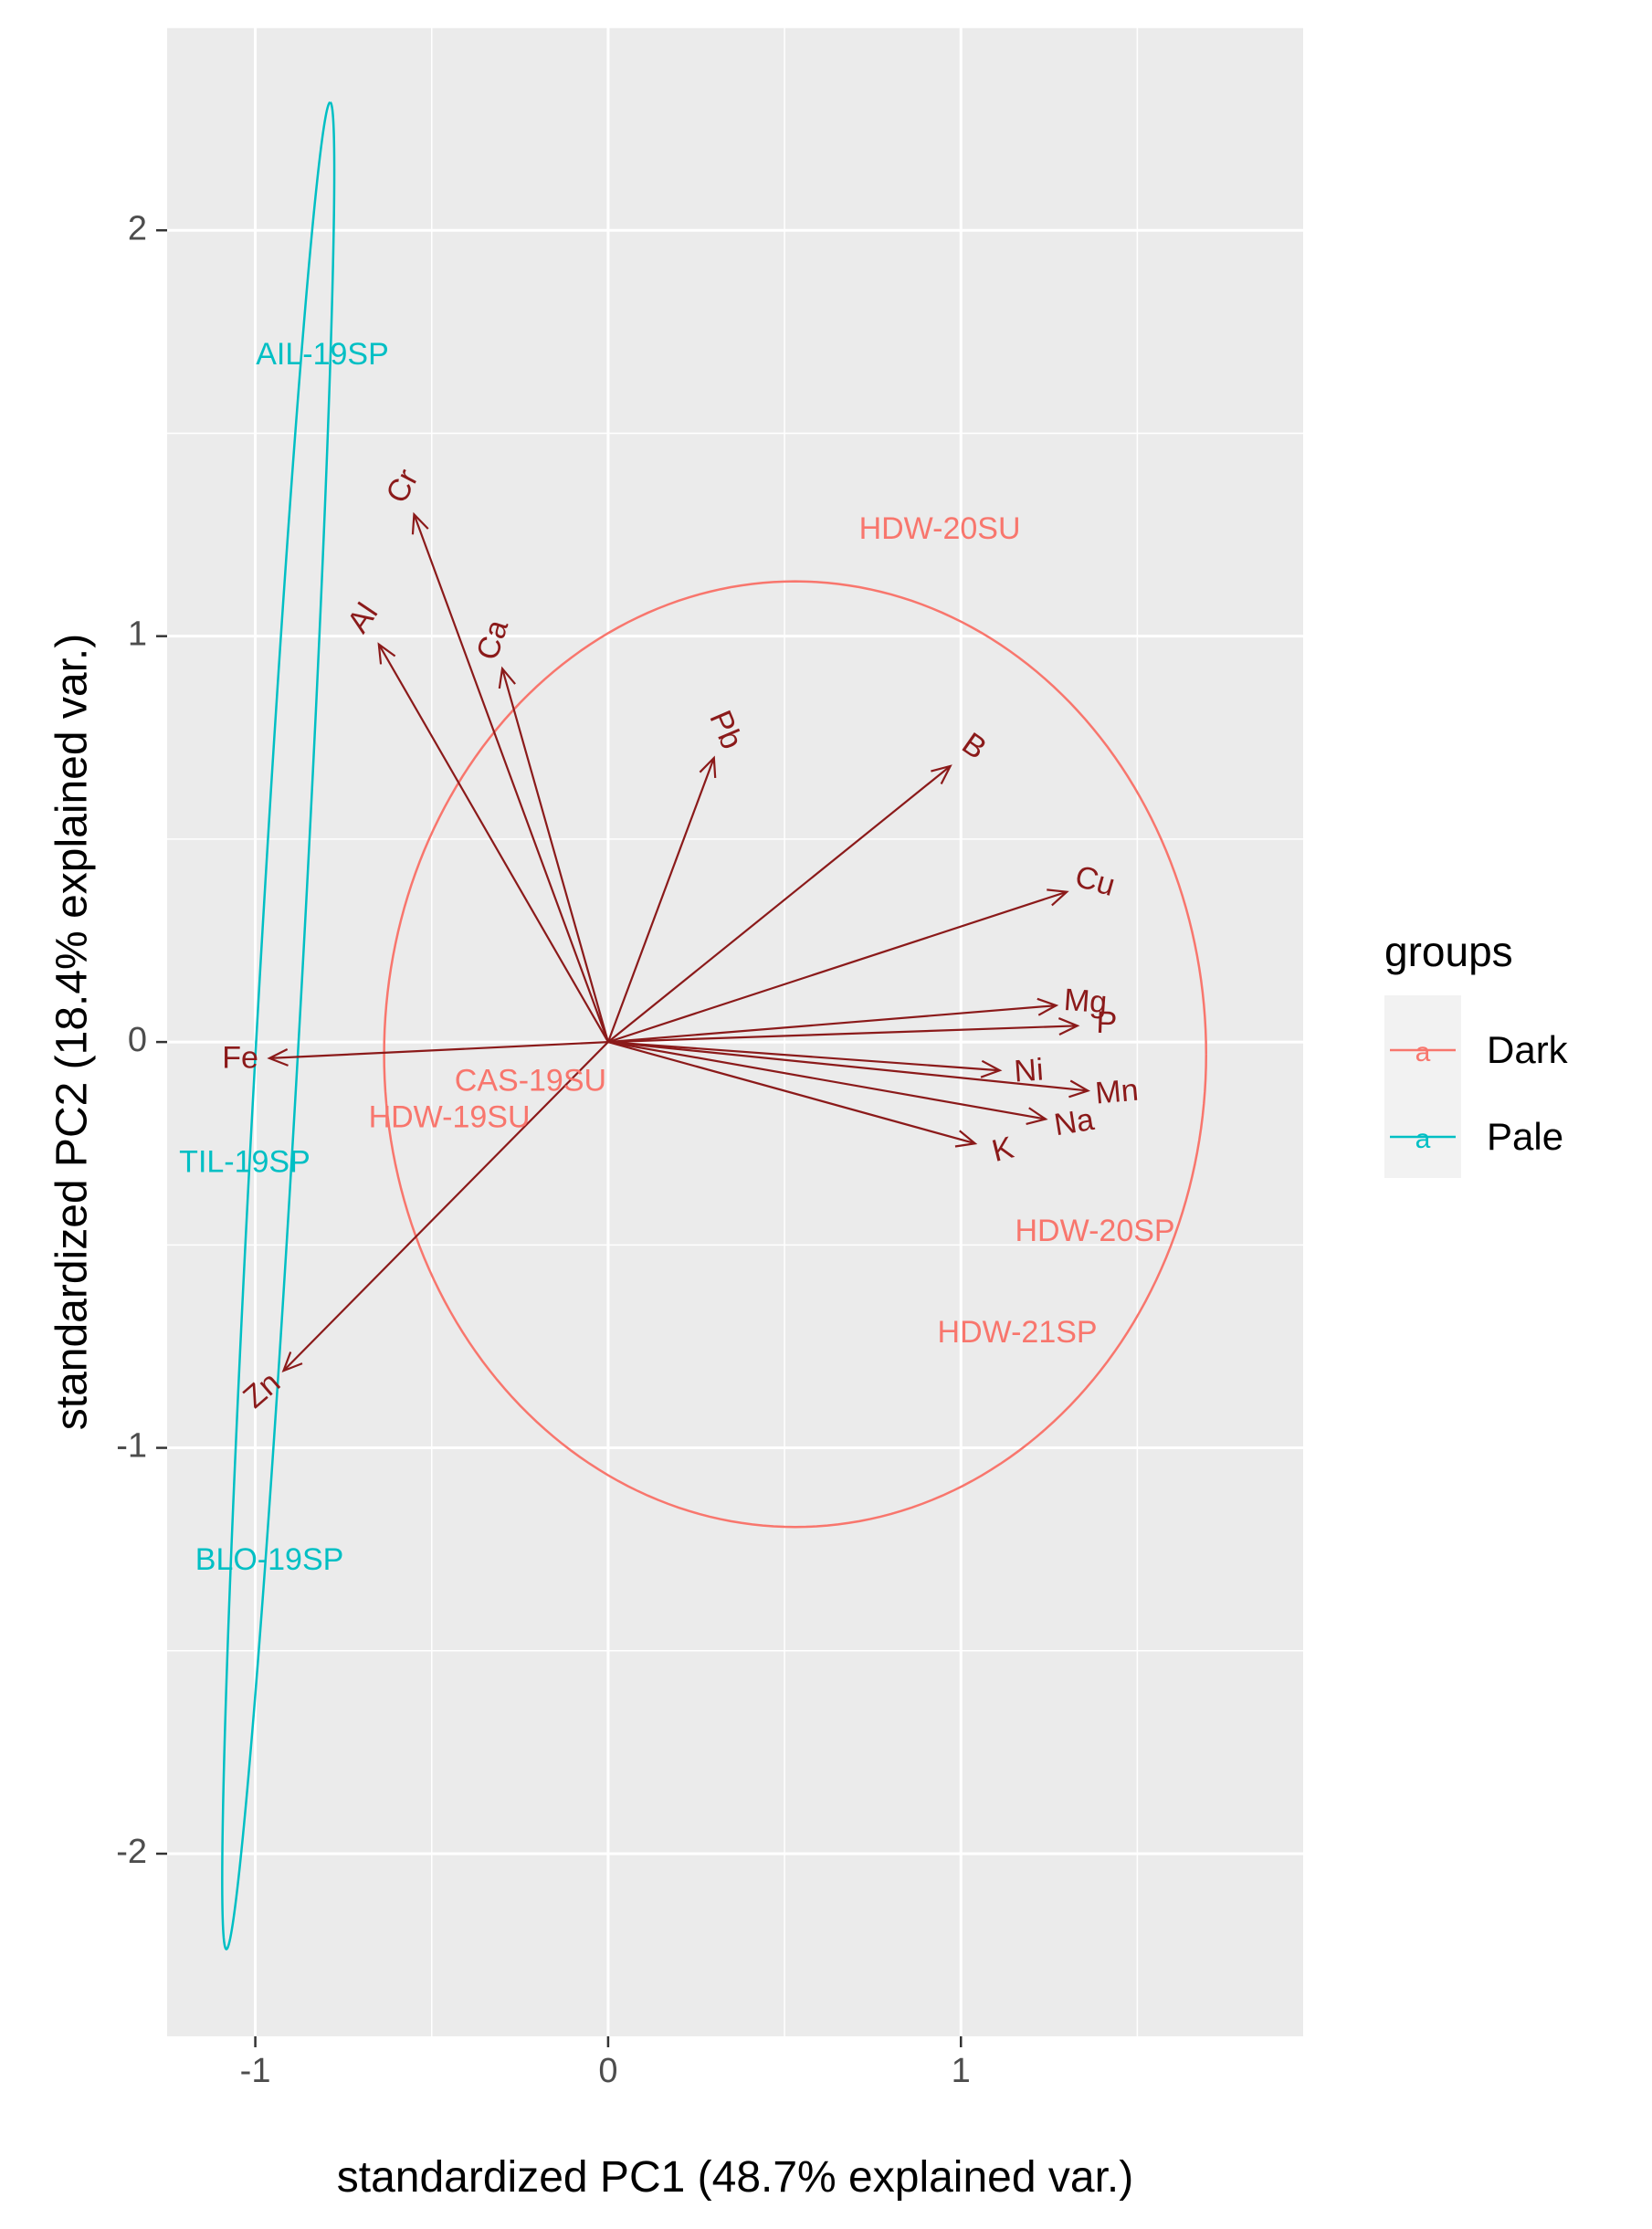  I want to click on legend: groups a Dark a Pale, so click(1476, 1053).